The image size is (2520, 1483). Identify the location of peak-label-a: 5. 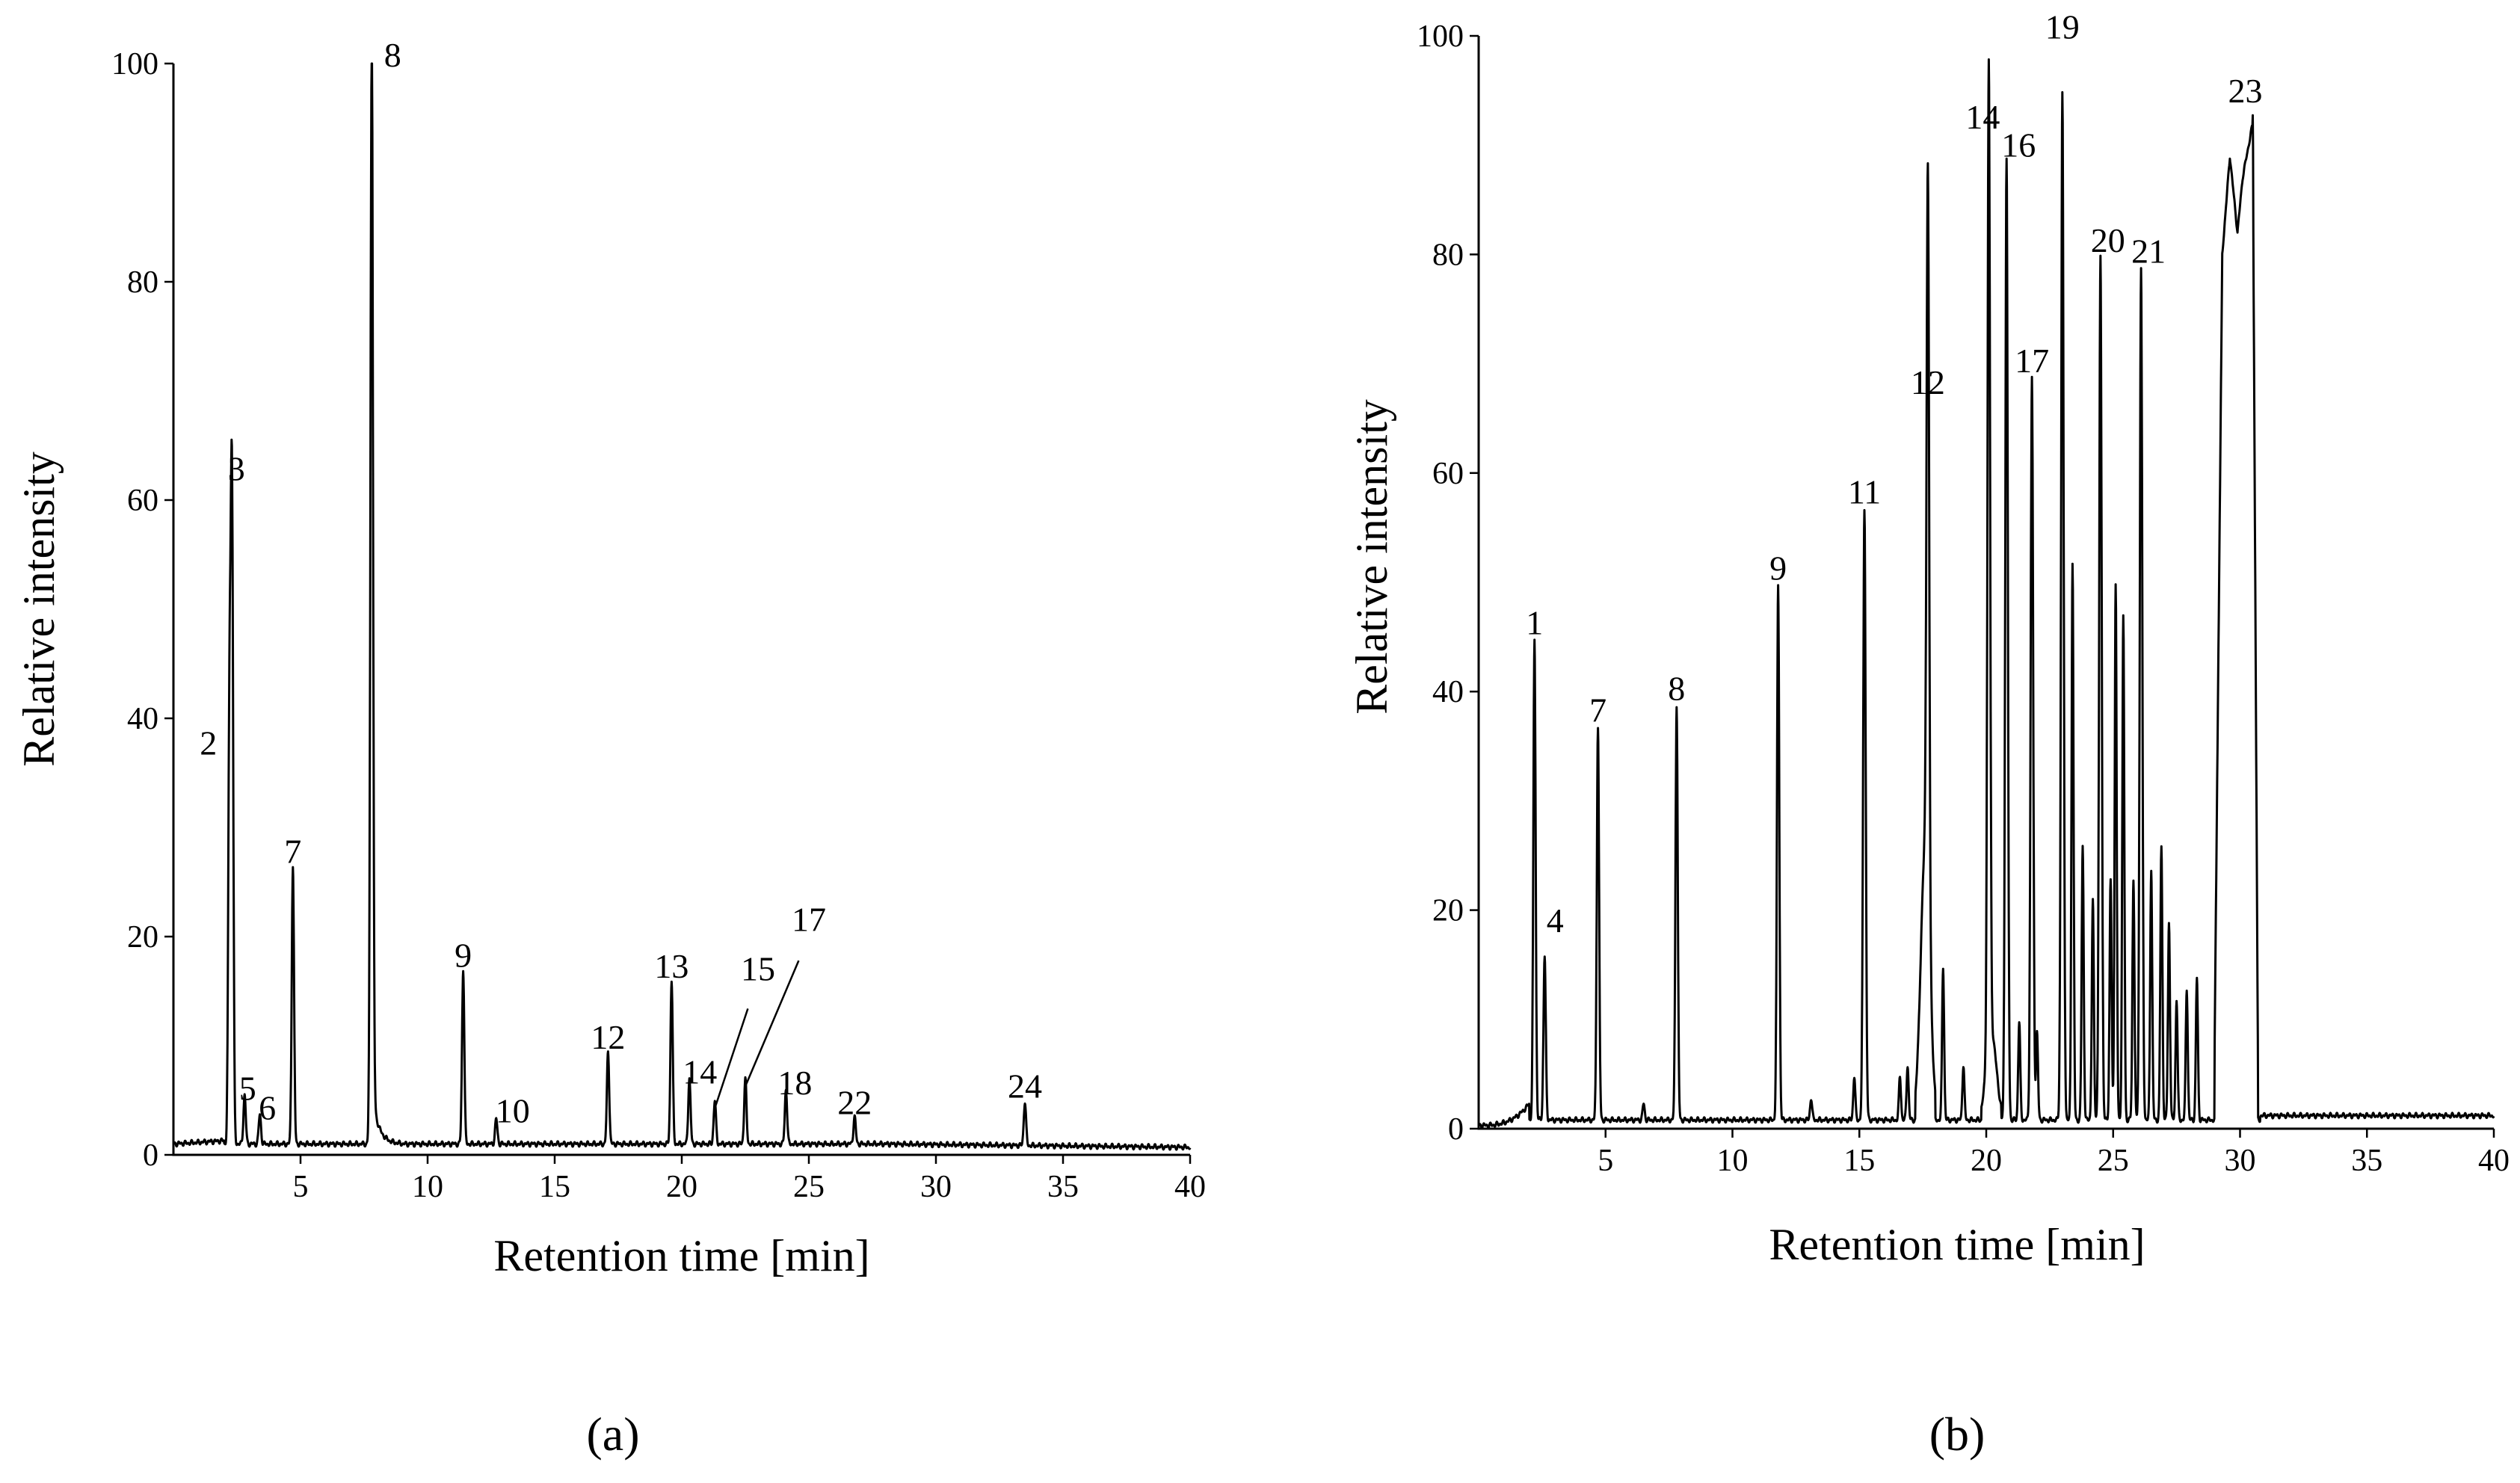
(247, 1088).